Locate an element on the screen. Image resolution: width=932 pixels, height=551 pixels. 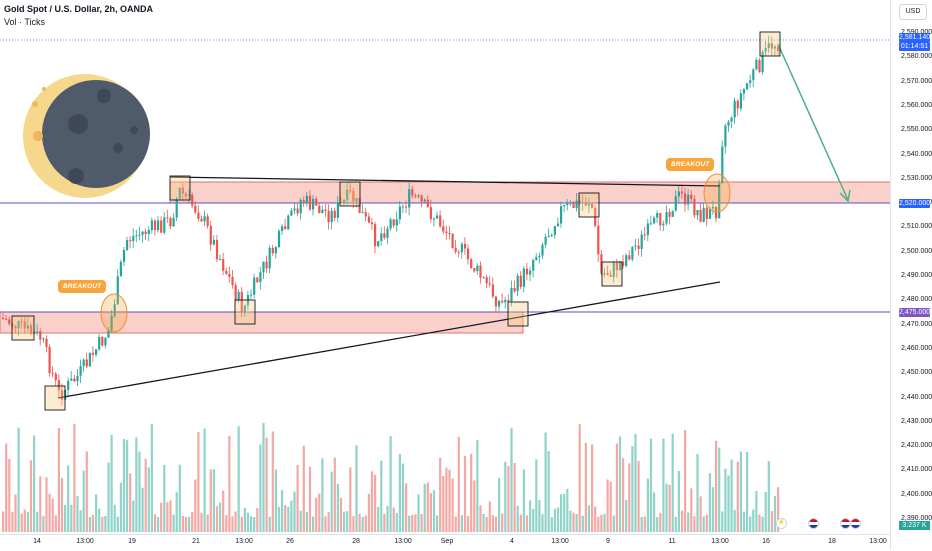
price-axis is located at coordinates (911, 275).